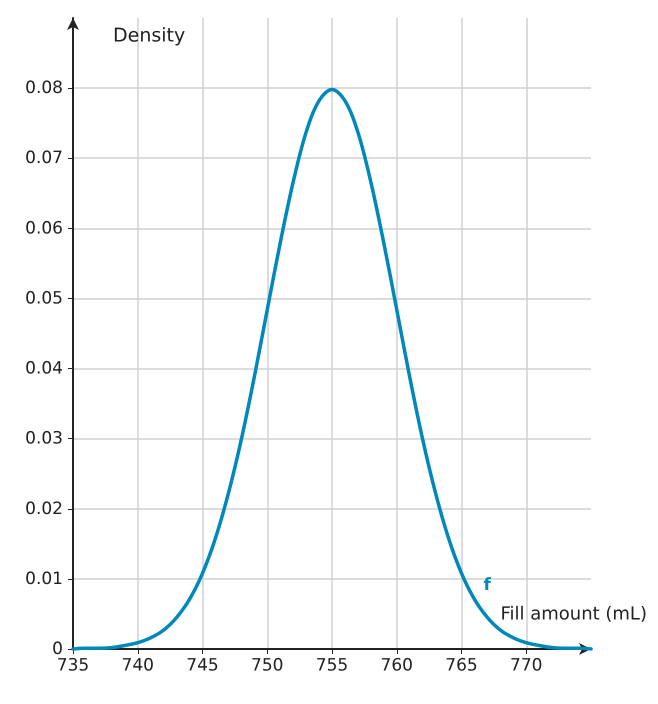  Describe the element at coordinates (138, 666) in the screenshot. I see `x-tick-label: 740` at that location.